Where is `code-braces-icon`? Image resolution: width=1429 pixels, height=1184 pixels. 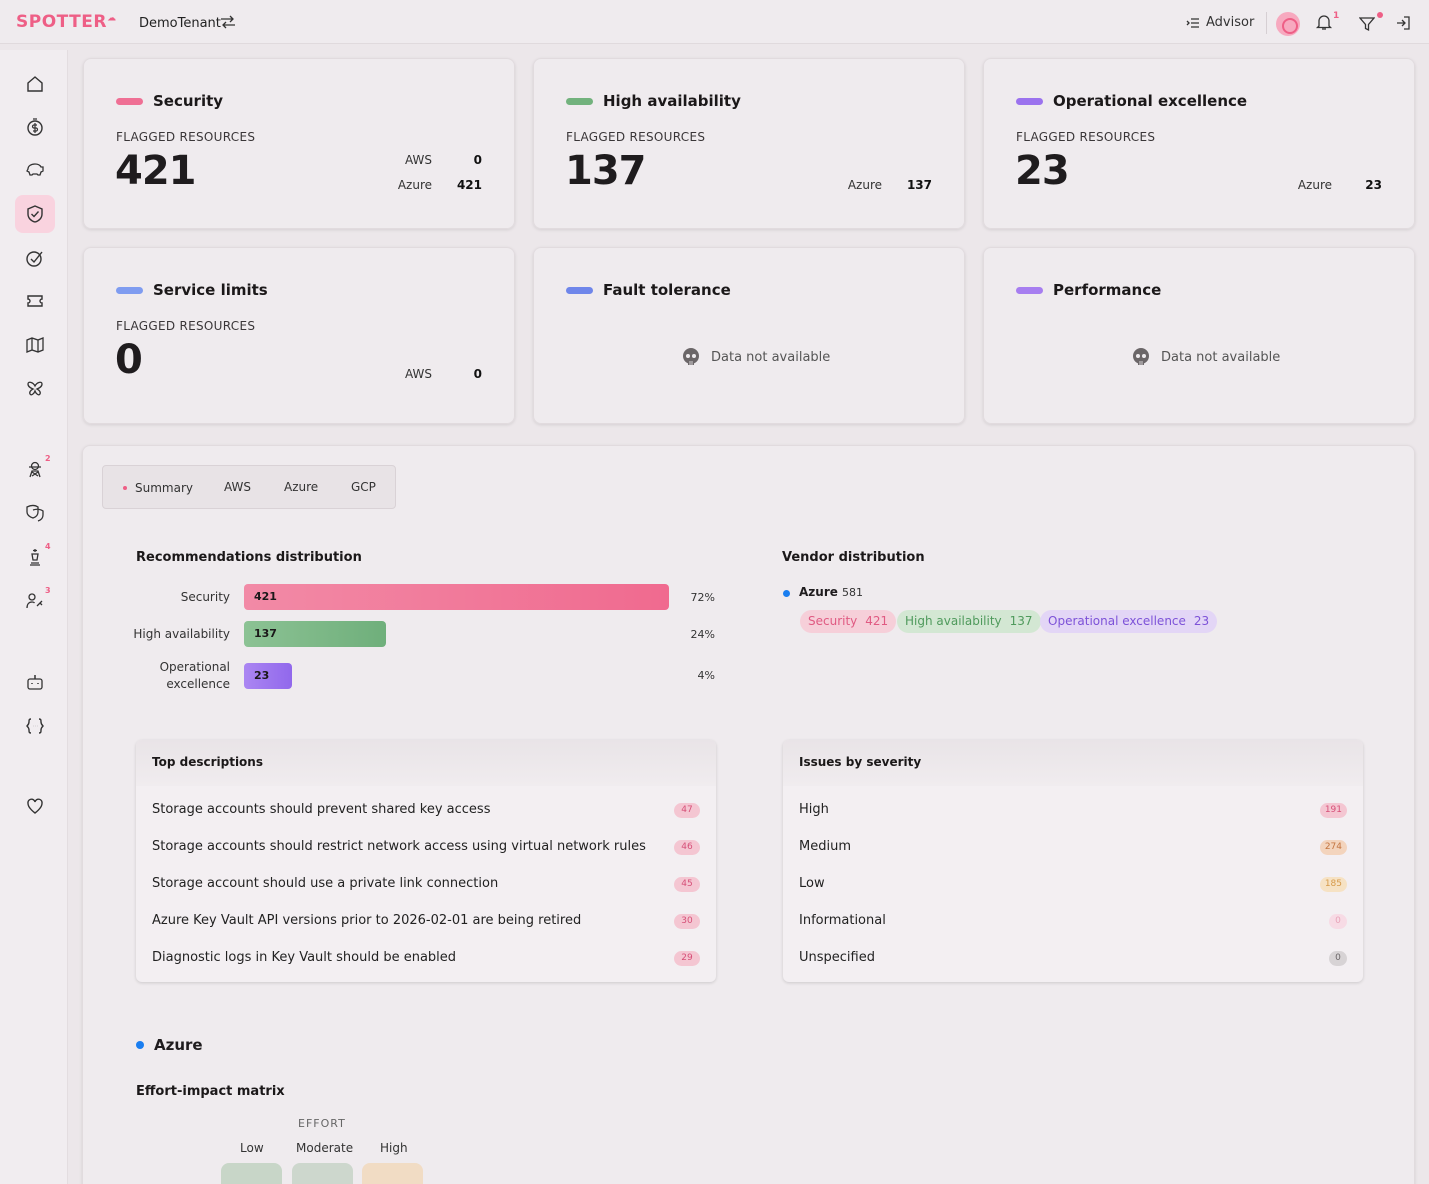 code-braces-icon is located at coordinates (35, 726).